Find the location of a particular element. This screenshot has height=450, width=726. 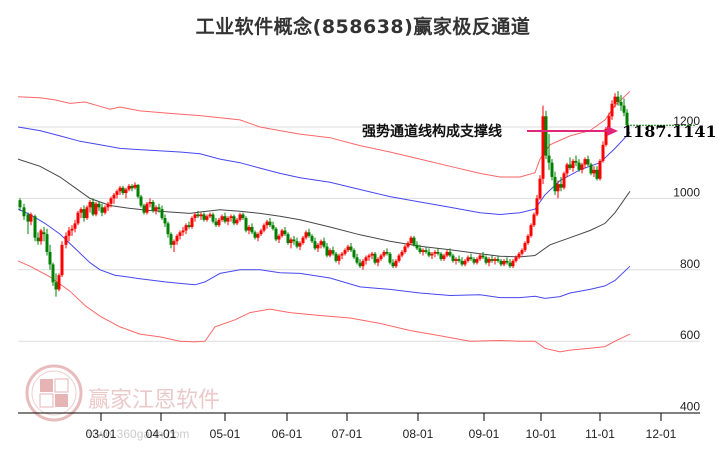

annotation-label: 强势通道线构成支撑线 is located at coordinates (432, 131).